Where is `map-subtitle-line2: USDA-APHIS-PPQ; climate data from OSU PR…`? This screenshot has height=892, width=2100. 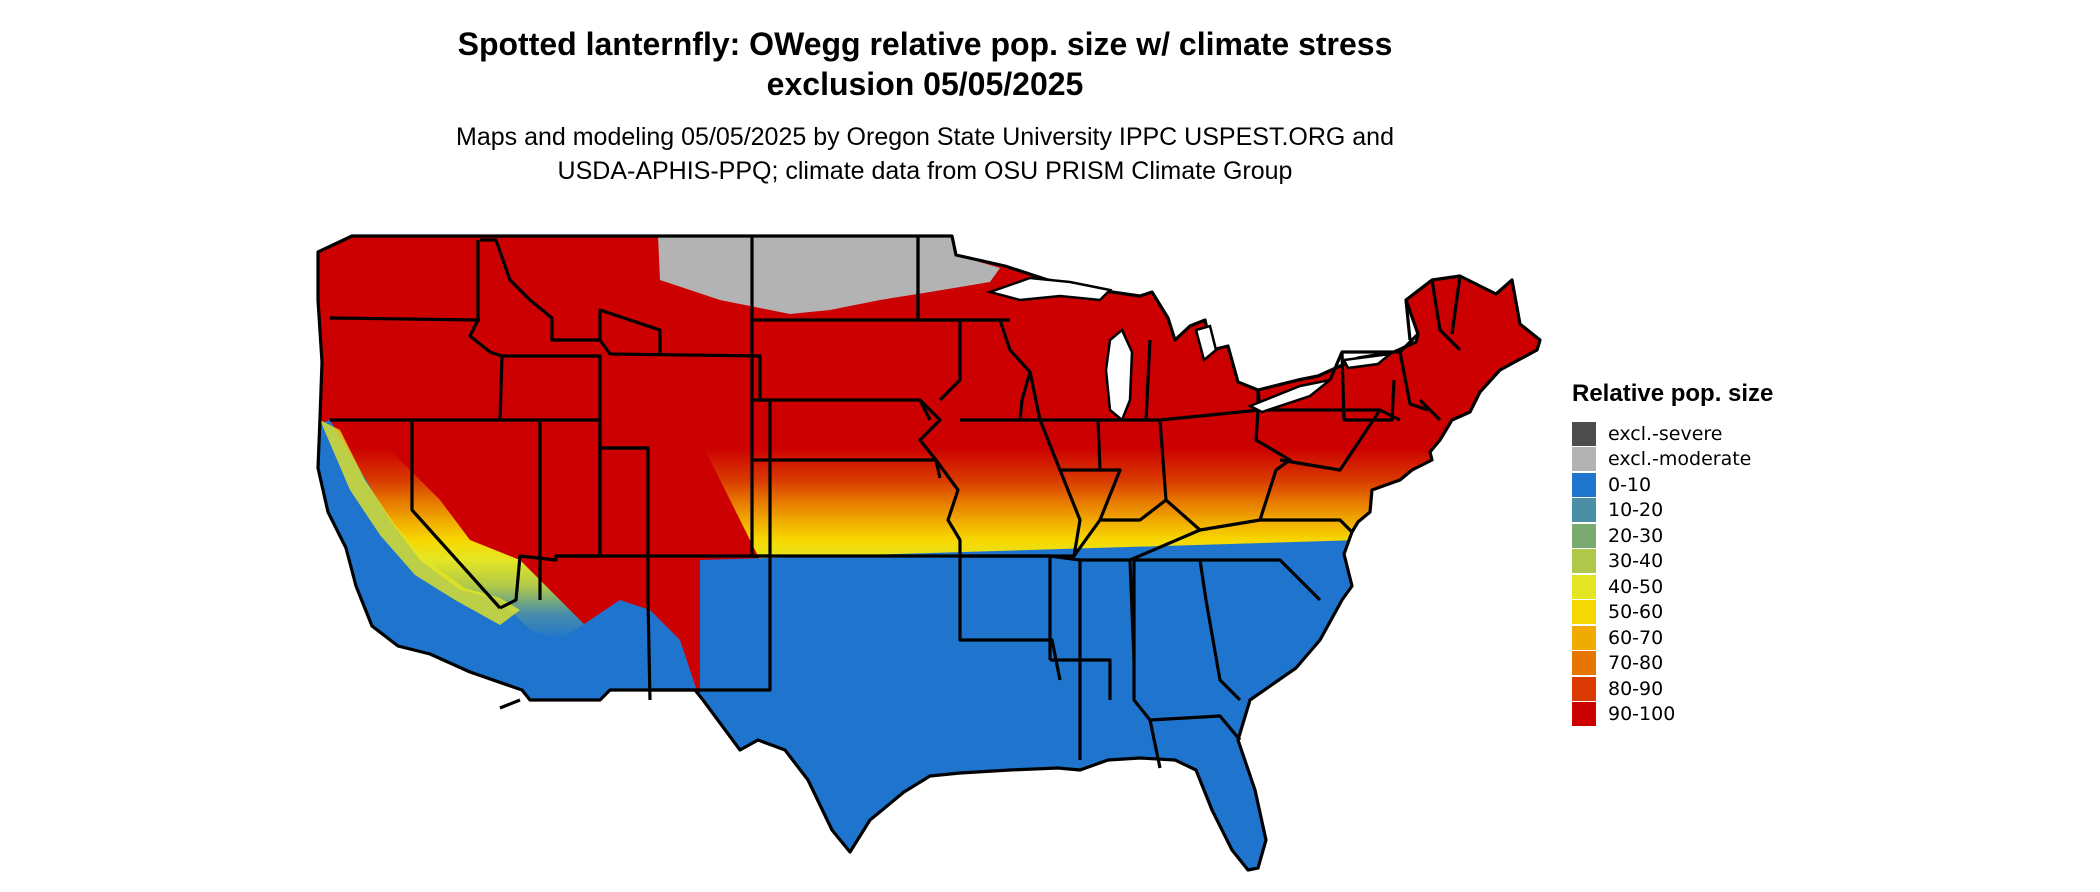
map-subtitle-line2: USDA-APHIS-PPQ; climate data from OSU PR… is located at coordinates (925, 171).